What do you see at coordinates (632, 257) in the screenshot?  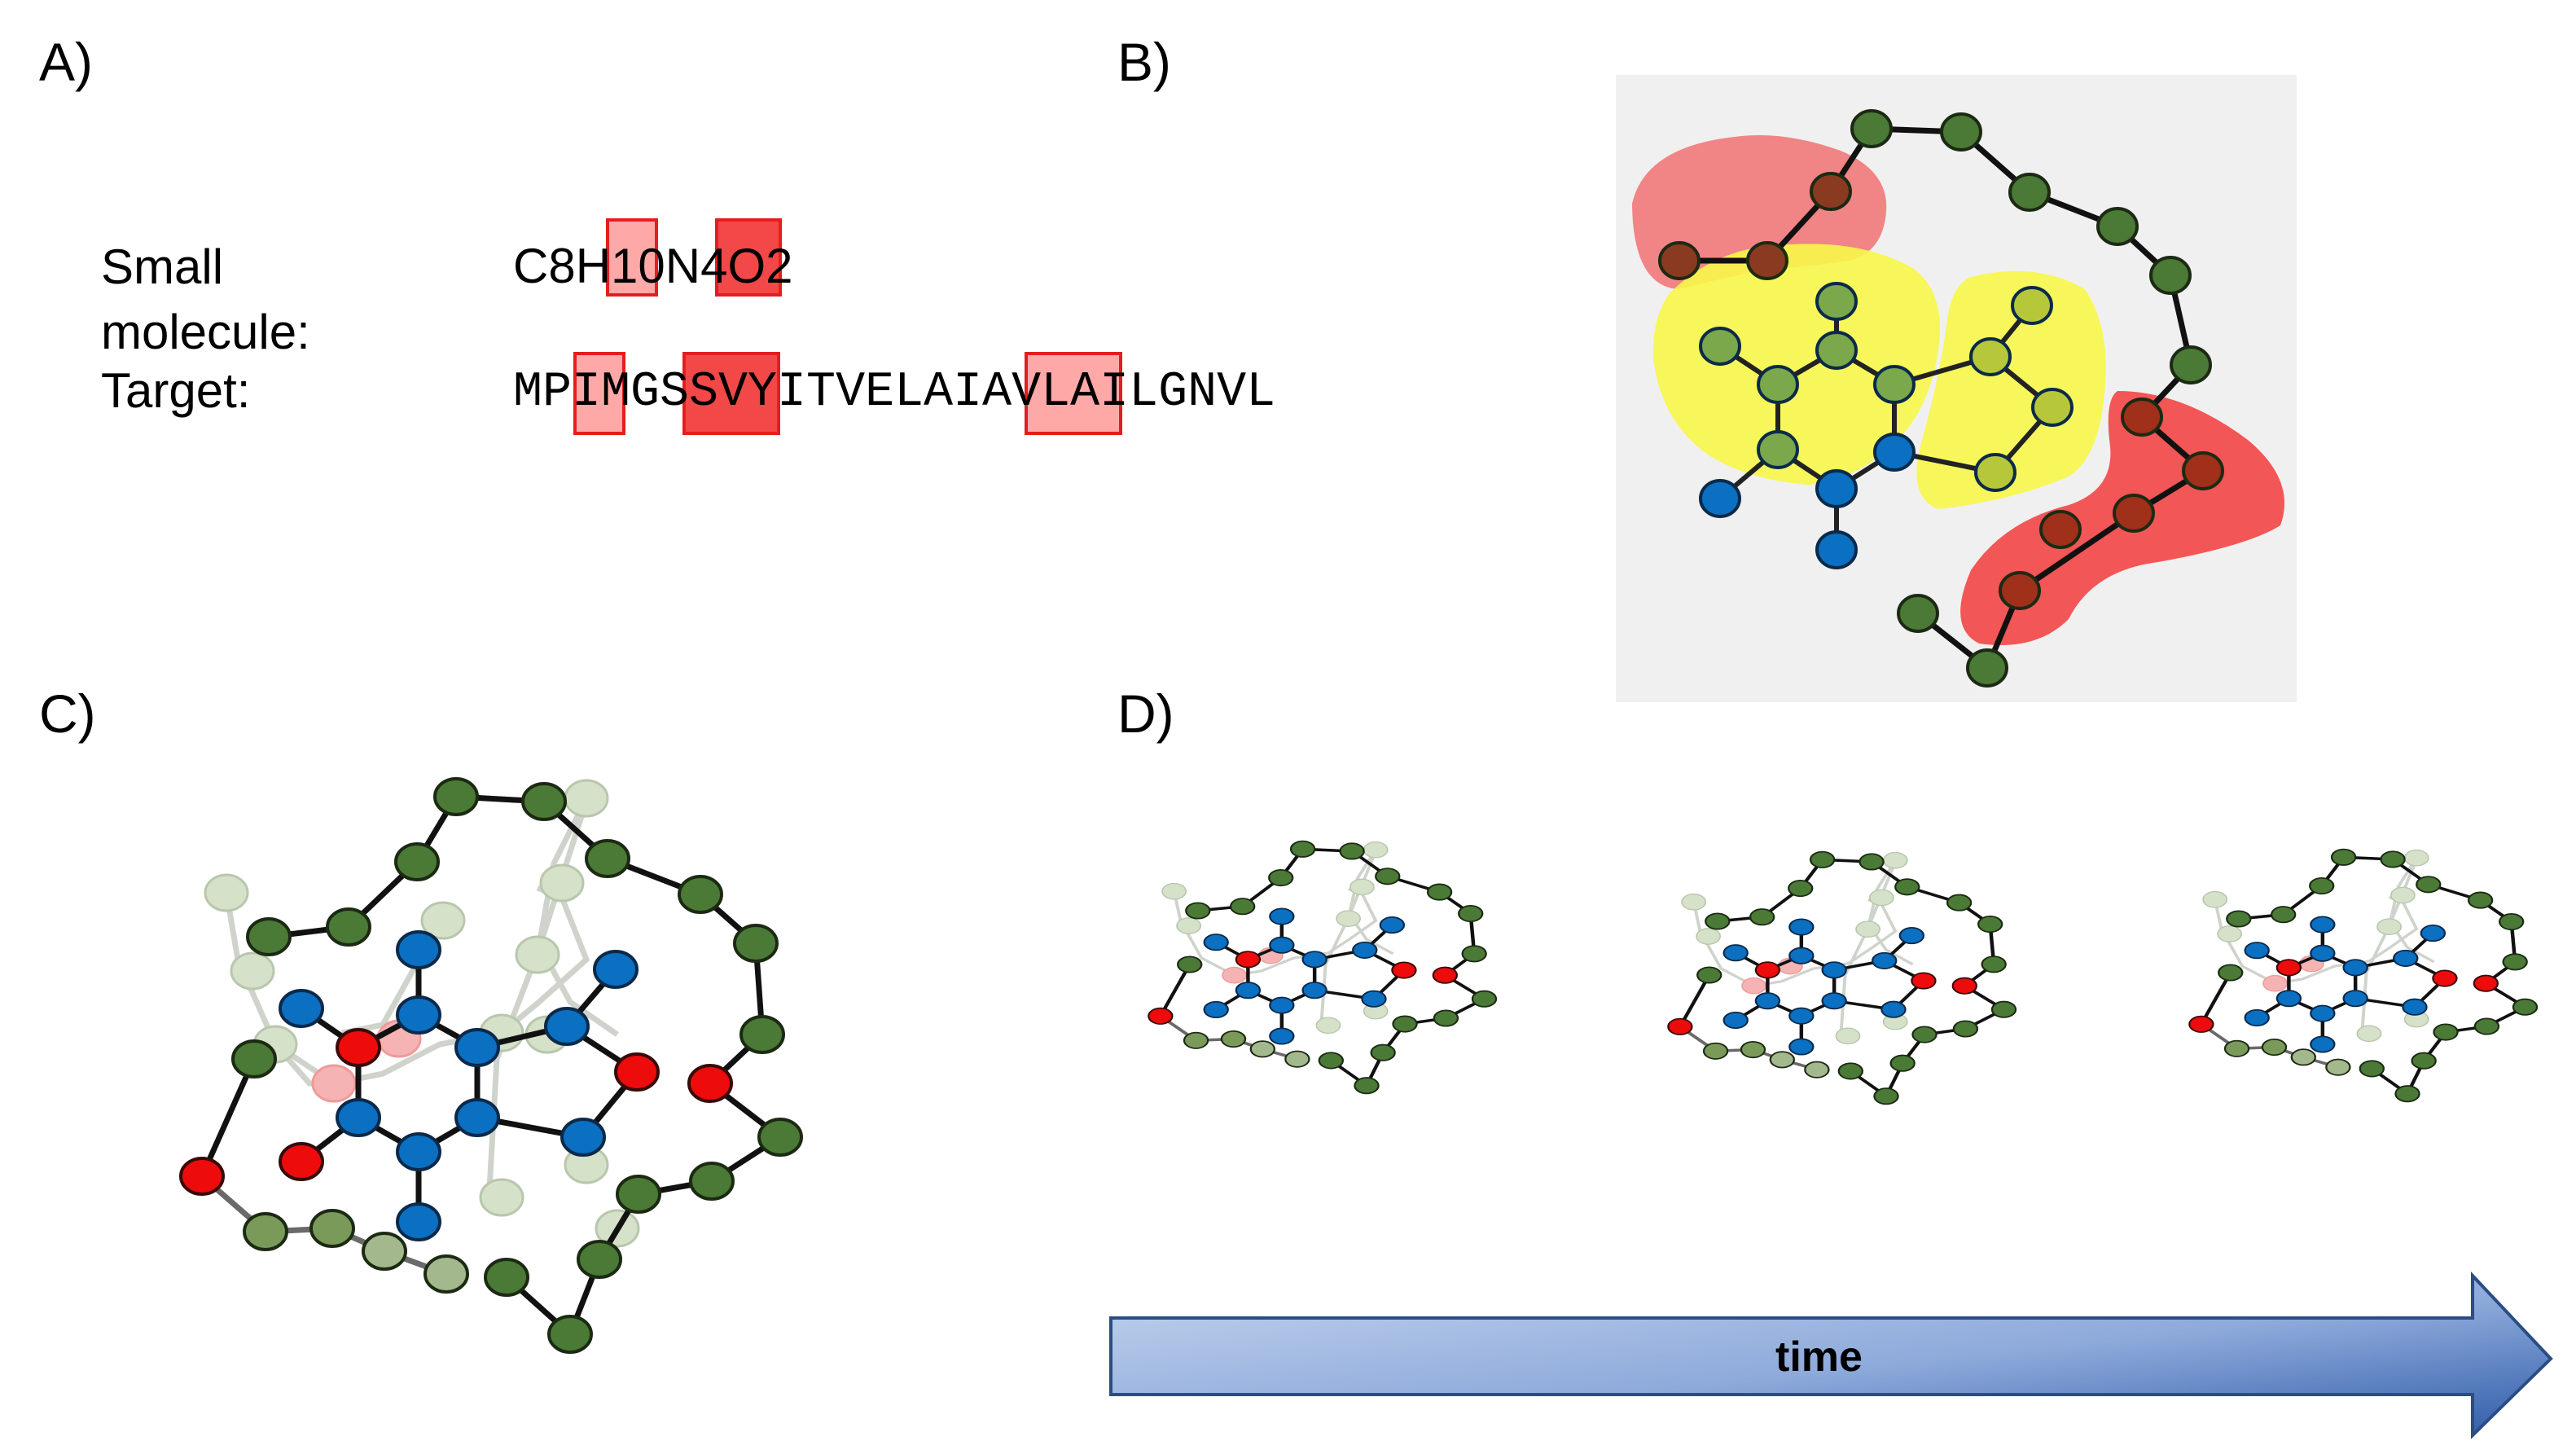 I see `formula-highlight-h10` at bounding box center [632, 257].